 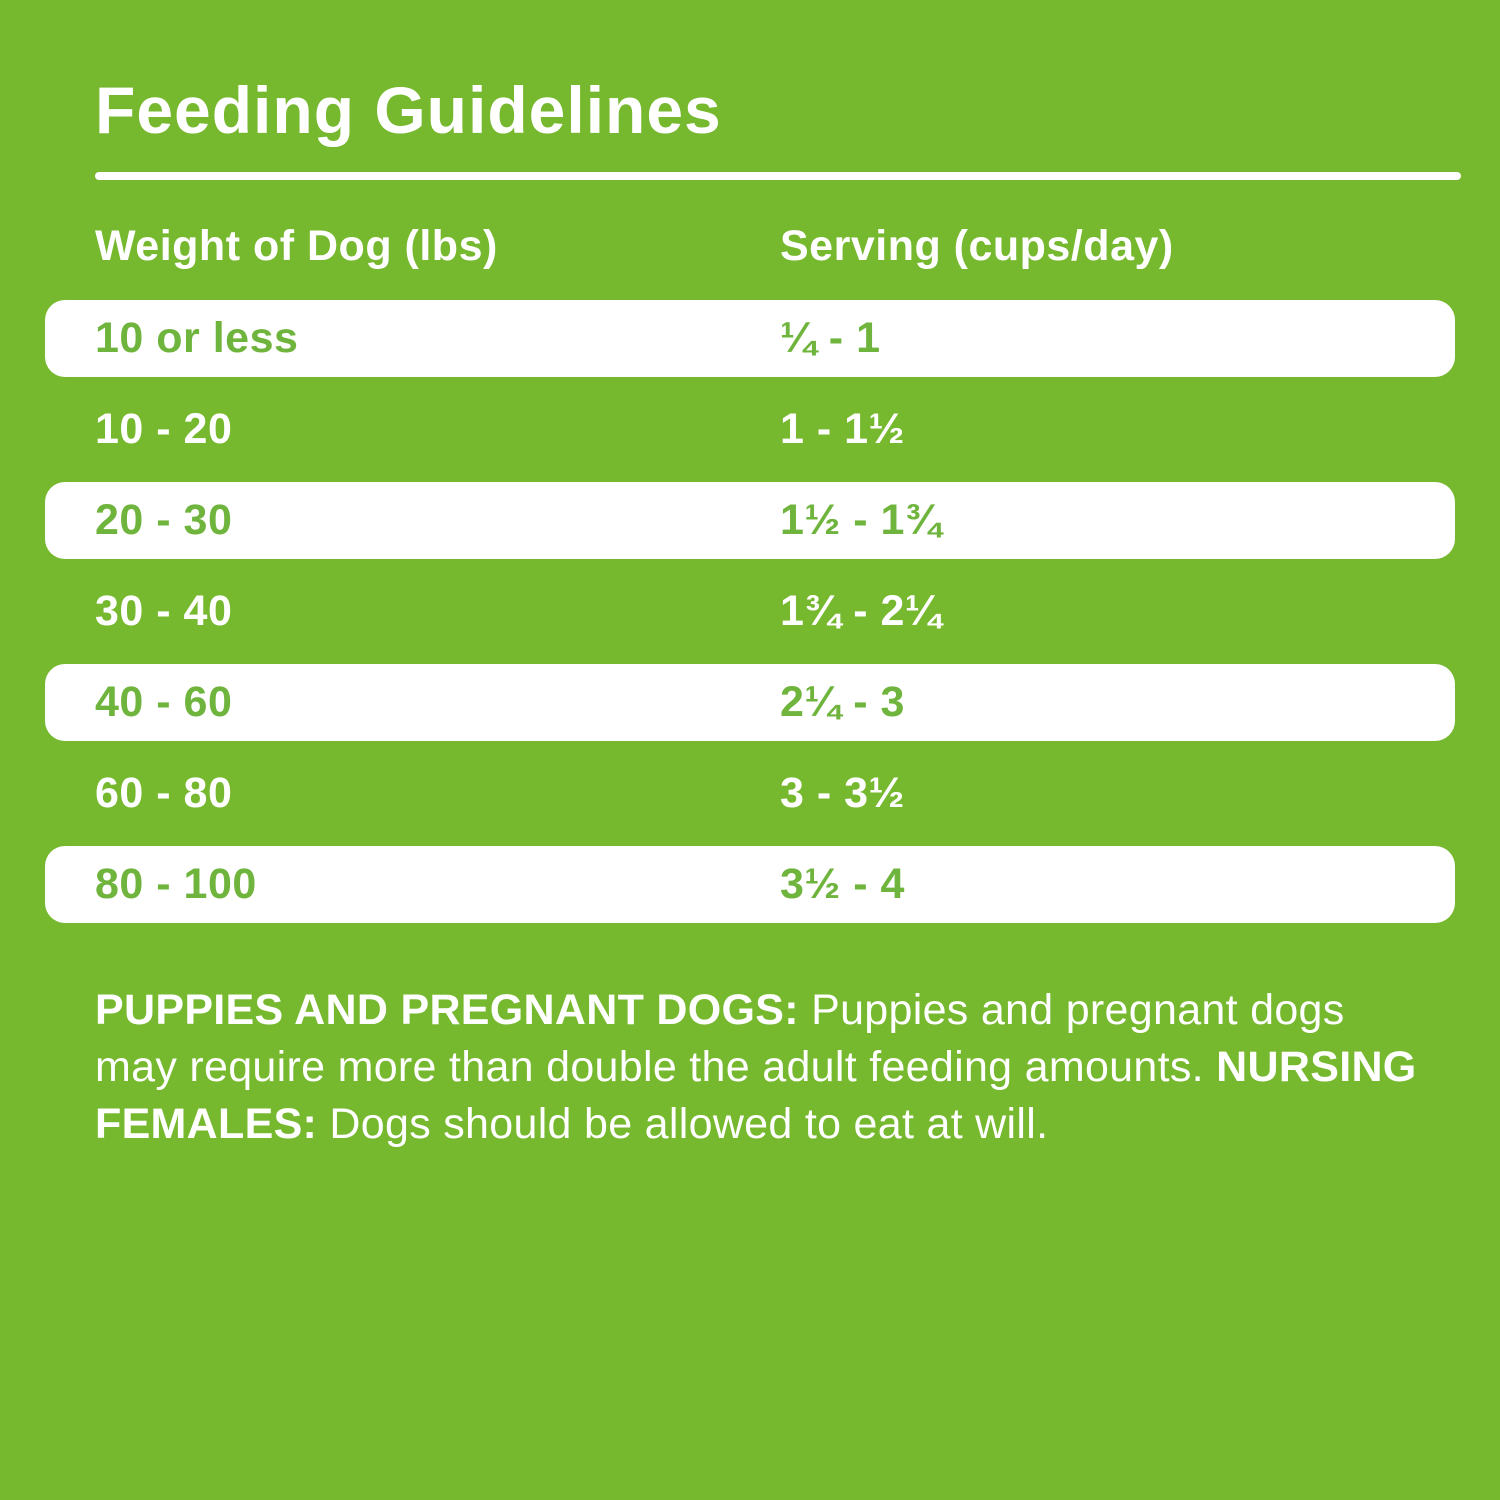 What do you see at coordinates (977, 246) in the screenshot?
I see `column-header-serving: Serving (cups/day)` at bounding box center [977, 246].